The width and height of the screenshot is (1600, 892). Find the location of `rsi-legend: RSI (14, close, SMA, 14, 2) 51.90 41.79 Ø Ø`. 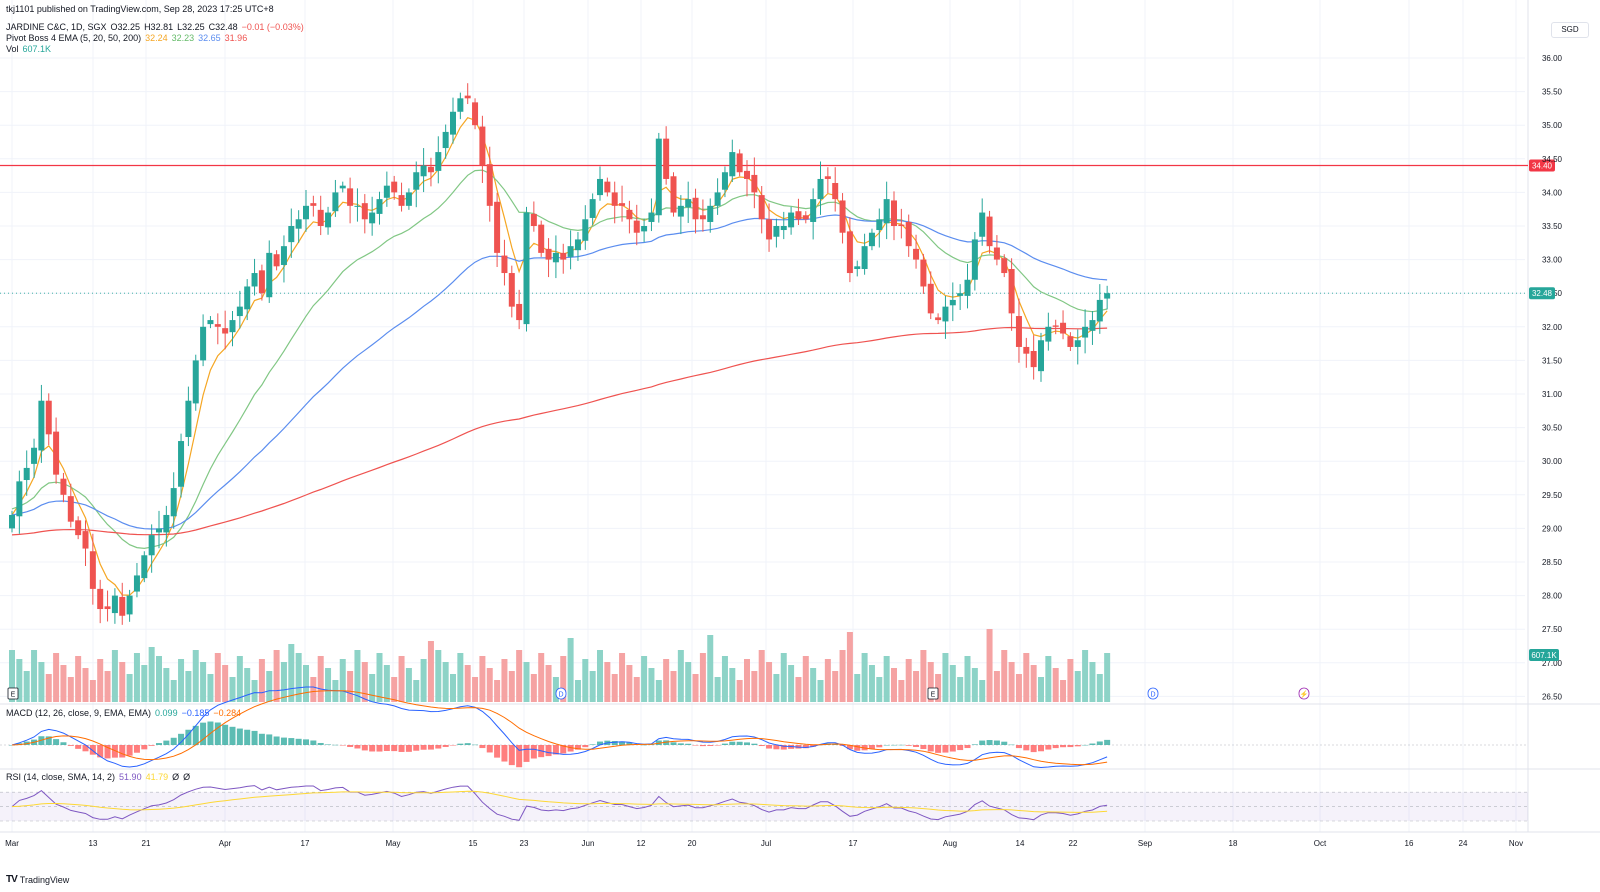

rsi-legend: RSI (14, close, SMA, 14, 2) 51.90 41.79 Ø Ø is located at coordinates (100, 777).